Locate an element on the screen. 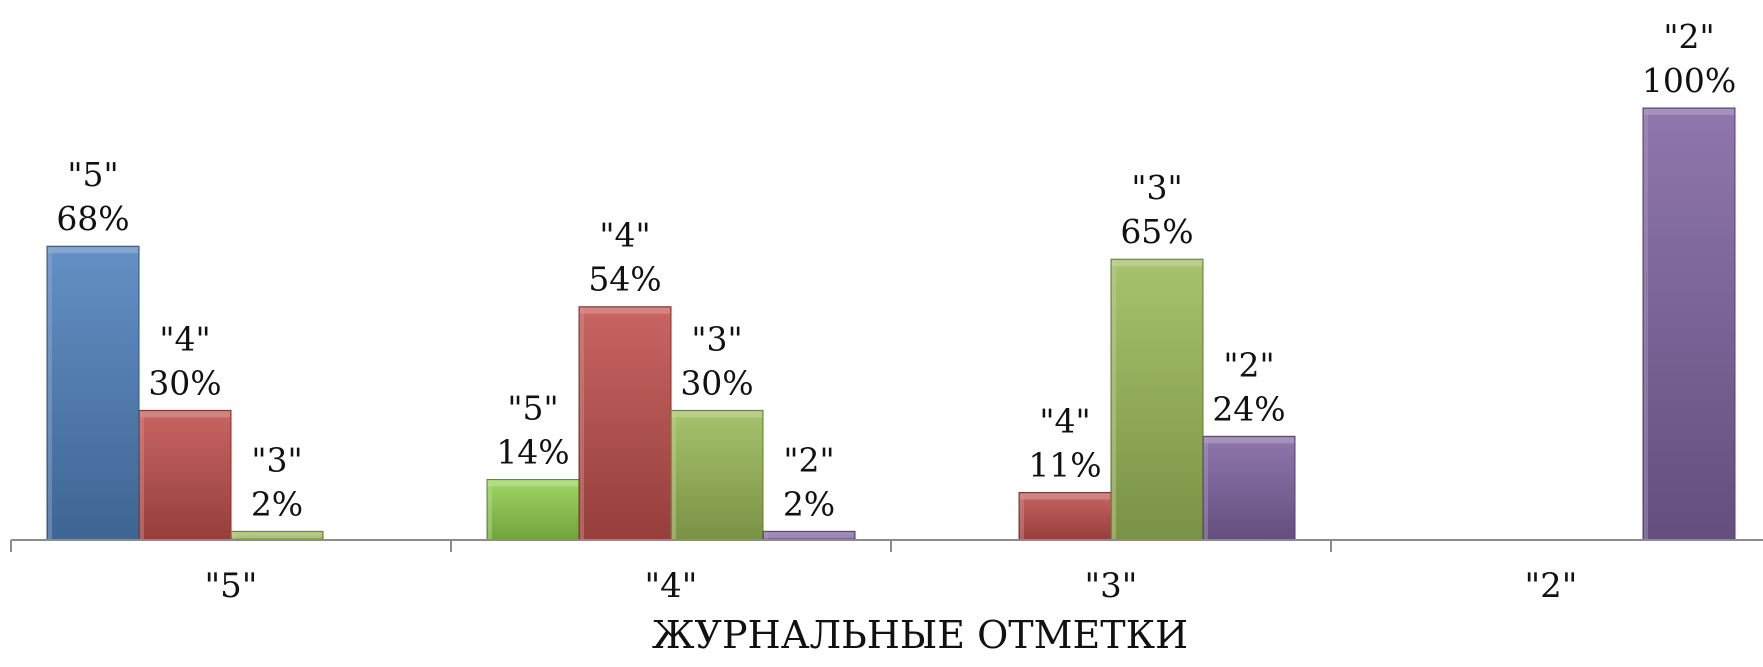 The image size is (1763, 667). data-label-value: 14% is located at coordinates (532, 452).